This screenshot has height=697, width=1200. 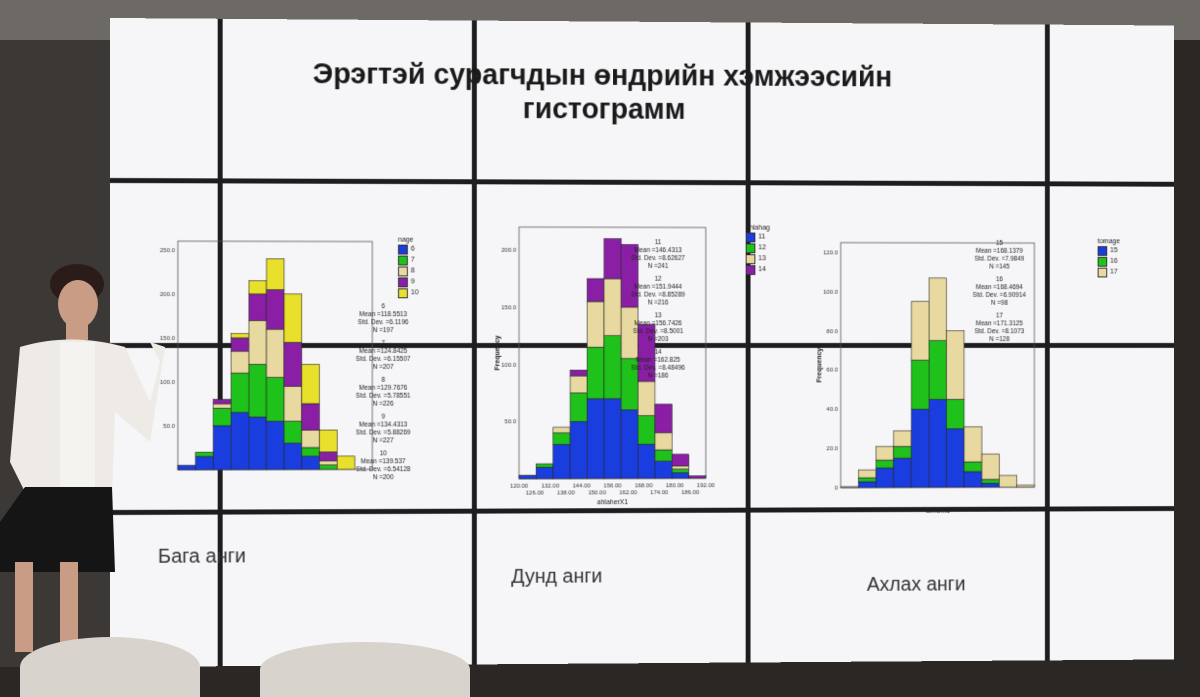 I want to click on caption-baga: Бага анги, so click(x=202, y=556).